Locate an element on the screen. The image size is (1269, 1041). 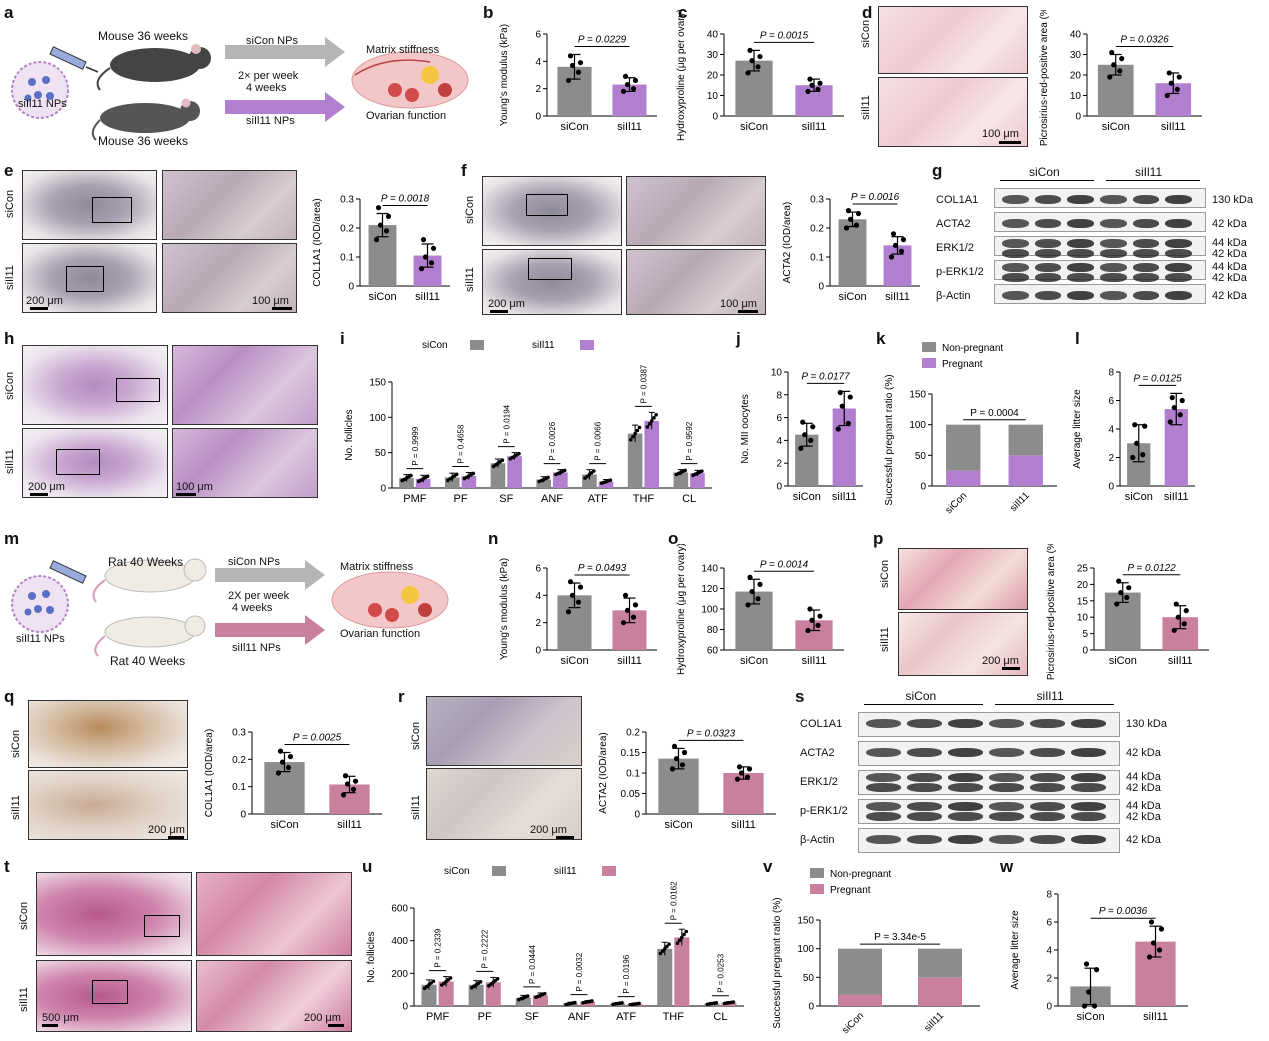
chart-v-ytick-label: 50 is located at coordinates (809, 978).